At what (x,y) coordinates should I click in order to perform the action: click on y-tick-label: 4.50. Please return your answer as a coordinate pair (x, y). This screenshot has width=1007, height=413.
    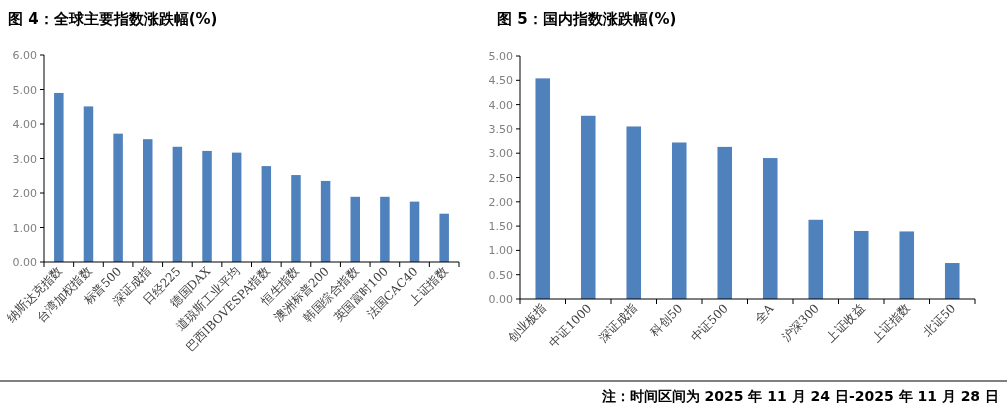
    Looking at the image, I should click on (500, 81).